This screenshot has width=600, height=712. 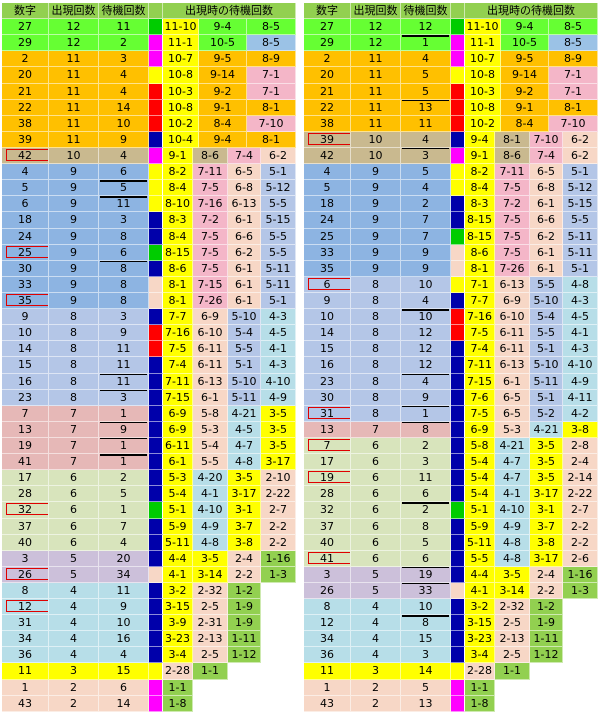 I want to click on wait-cell: 4, so click(x=426, y=381).